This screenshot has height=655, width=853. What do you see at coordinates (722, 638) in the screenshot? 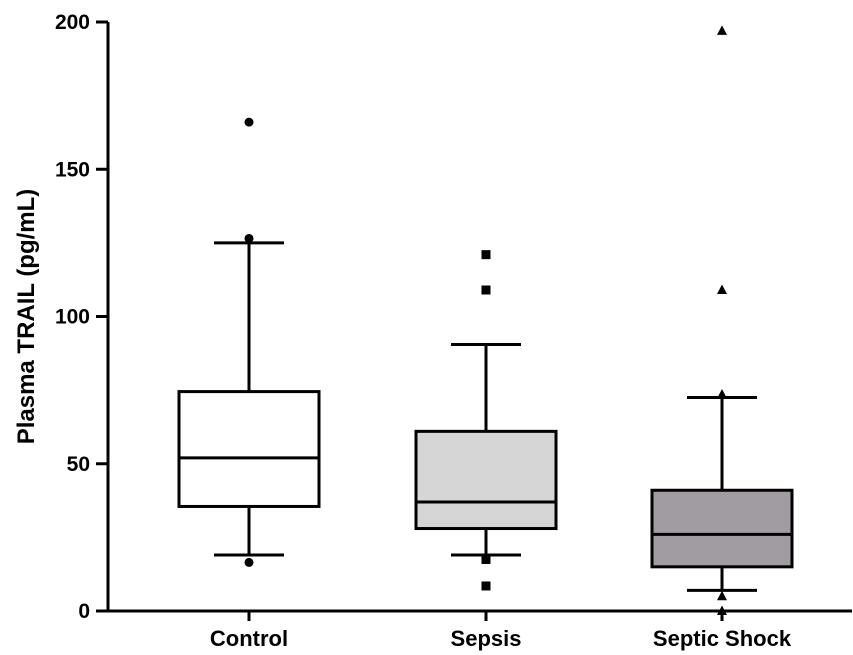
I see `x-category-label: Septic Shock` at bounding box center [722, 638].